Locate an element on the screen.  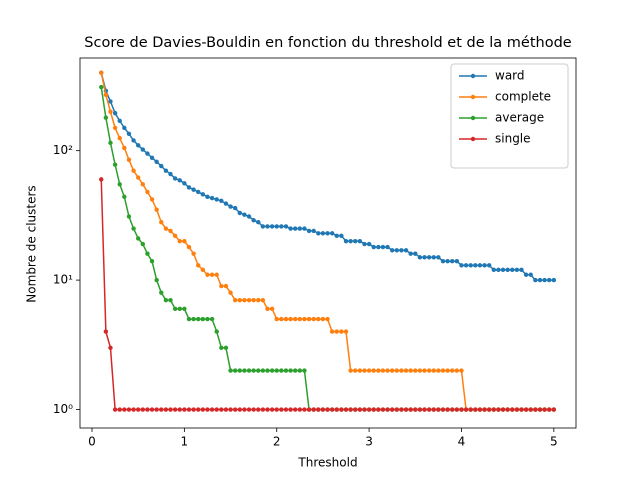
legend-label: complete is located at coordinates (523, 97).